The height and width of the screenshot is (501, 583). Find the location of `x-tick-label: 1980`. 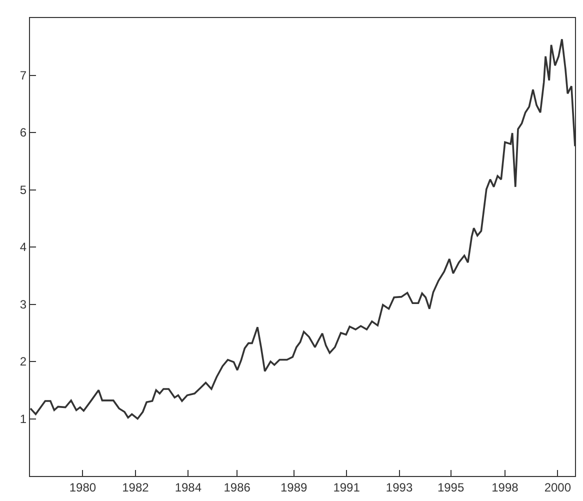

x-tick-label: 1980 is located at coordinates (82, 487).